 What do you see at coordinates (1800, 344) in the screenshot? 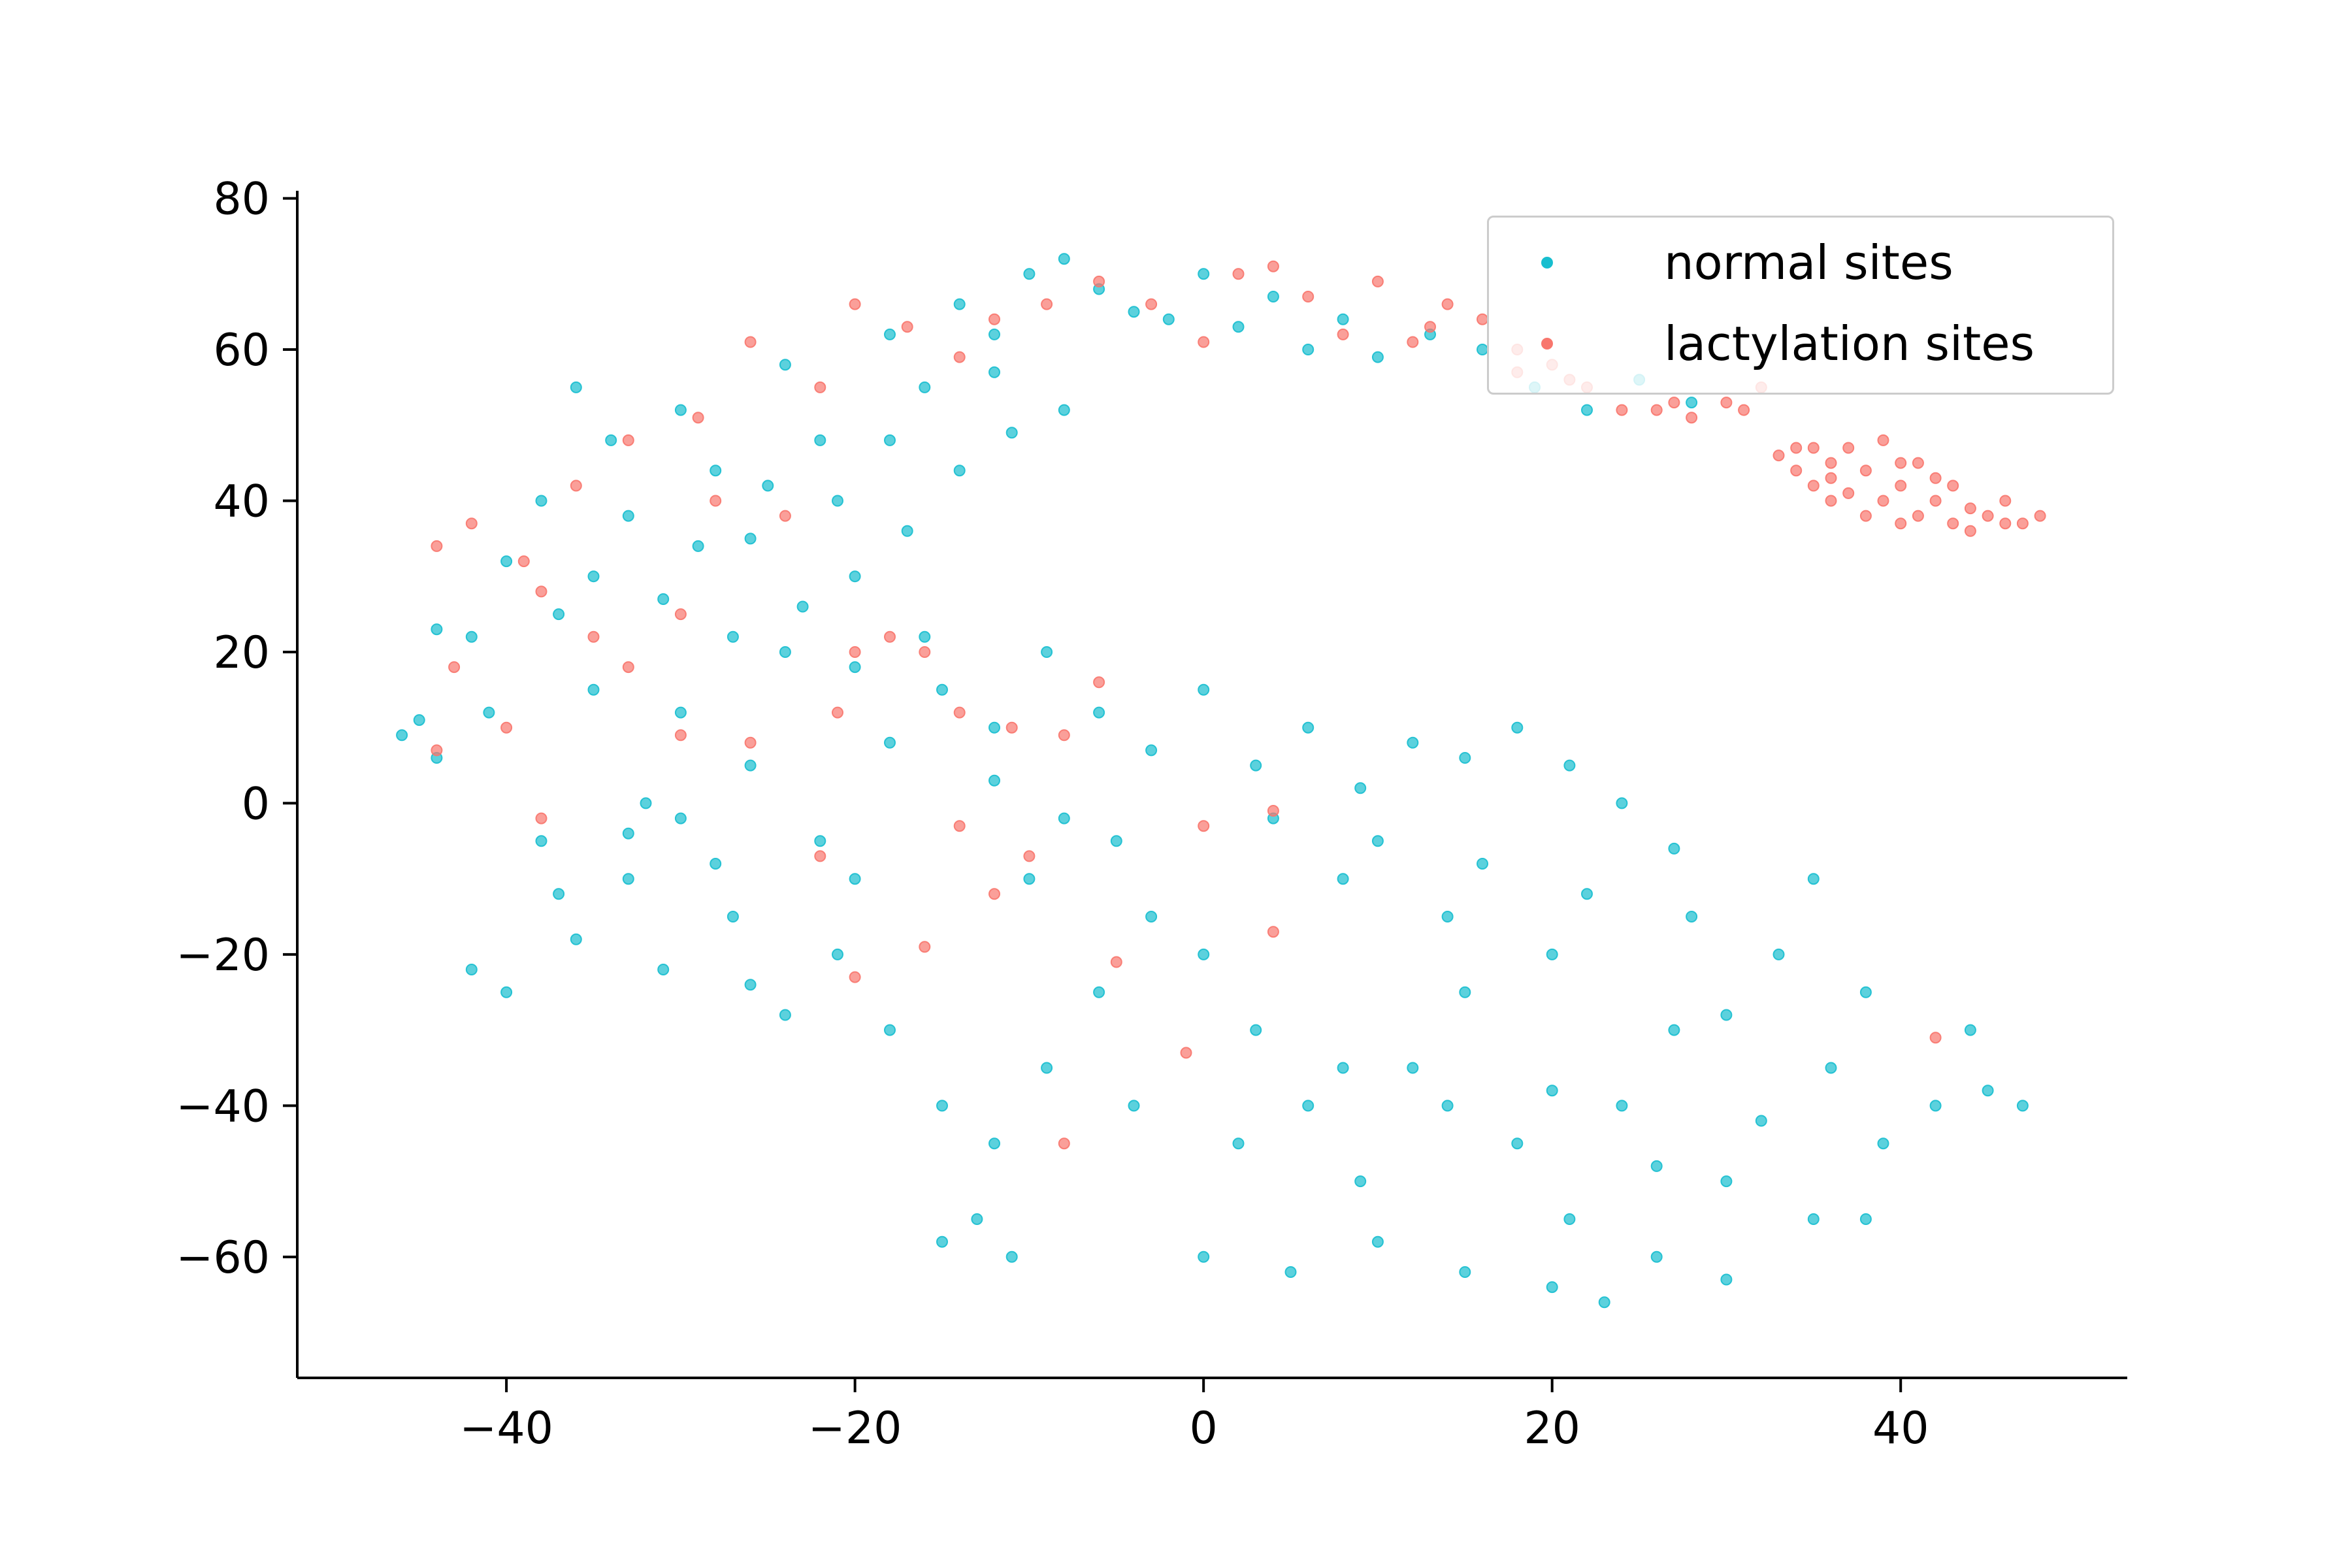
I see `legend-item-lactylation: lactylation sites` at bounding box center [1800, 344].